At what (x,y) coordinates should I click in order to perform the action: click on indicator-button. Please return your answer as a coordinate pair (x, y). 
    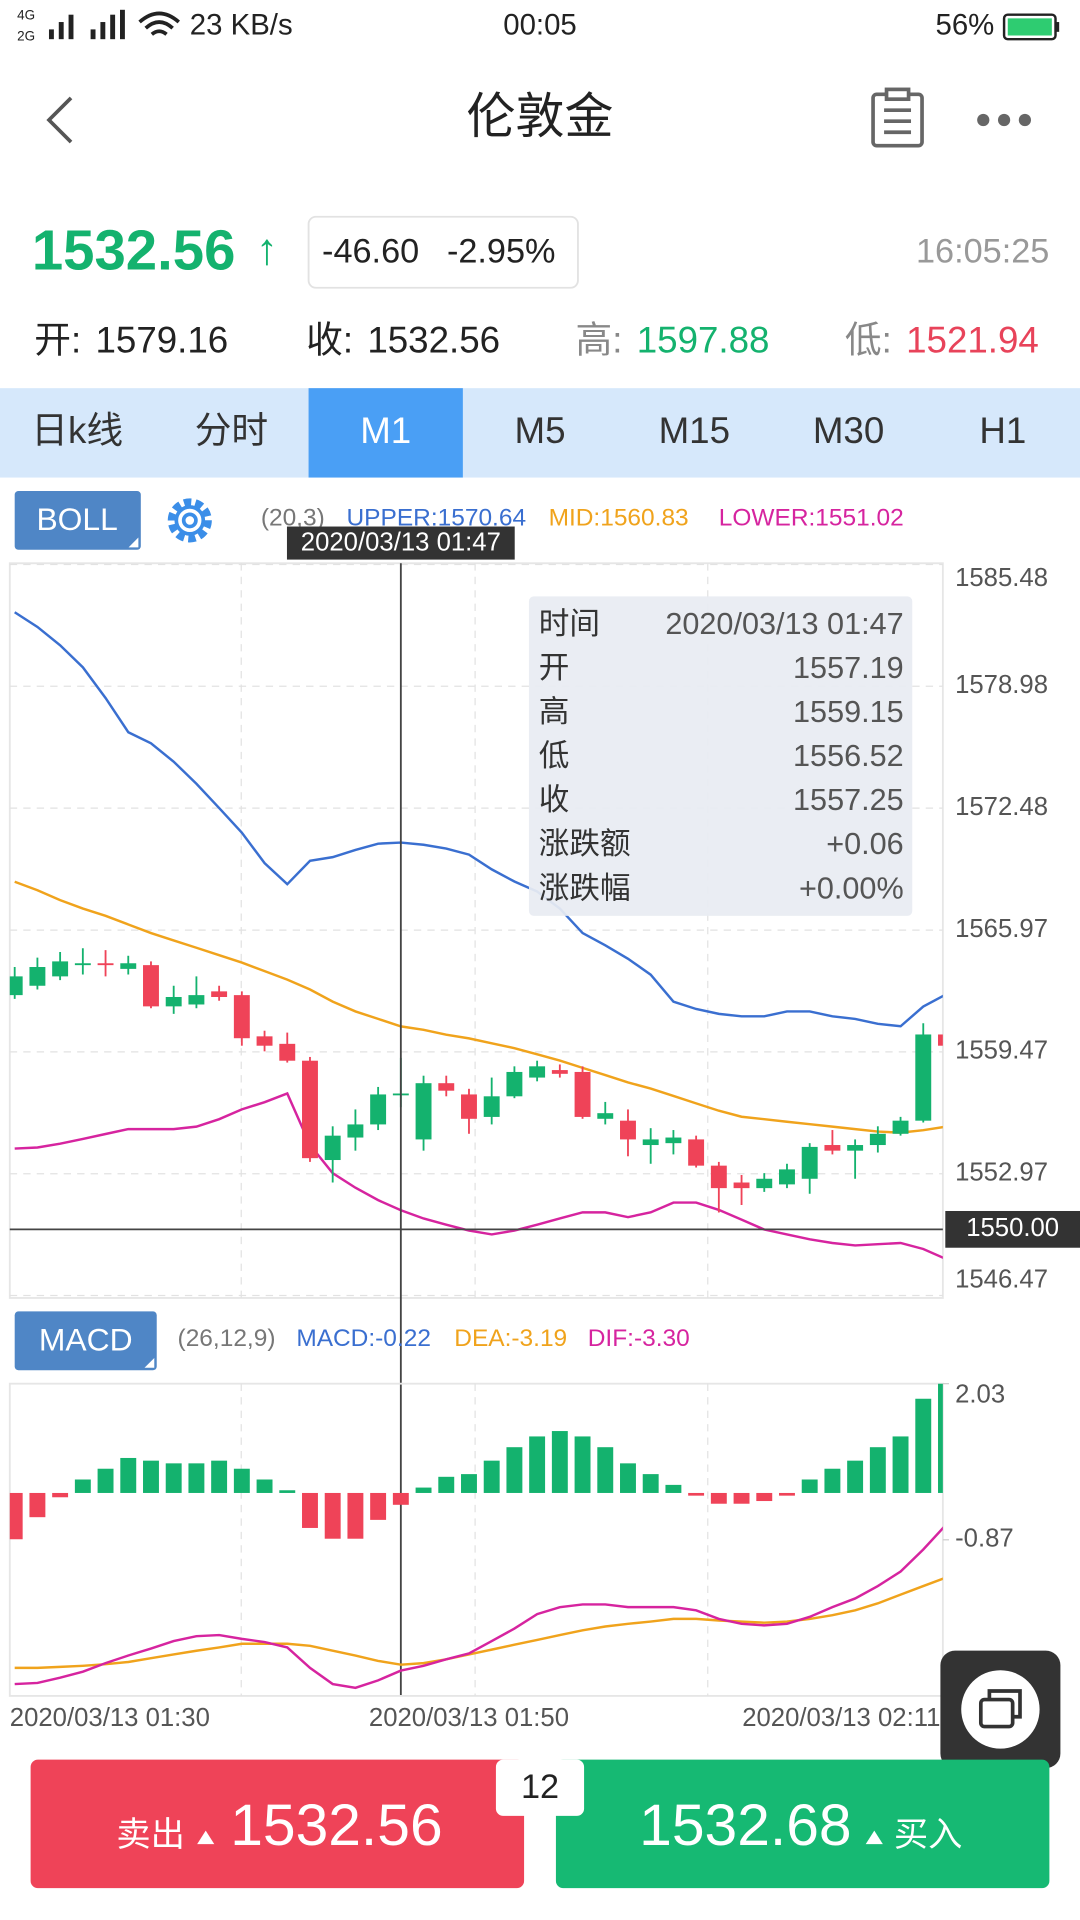
    Looking at the image, I should click on (77, 520).